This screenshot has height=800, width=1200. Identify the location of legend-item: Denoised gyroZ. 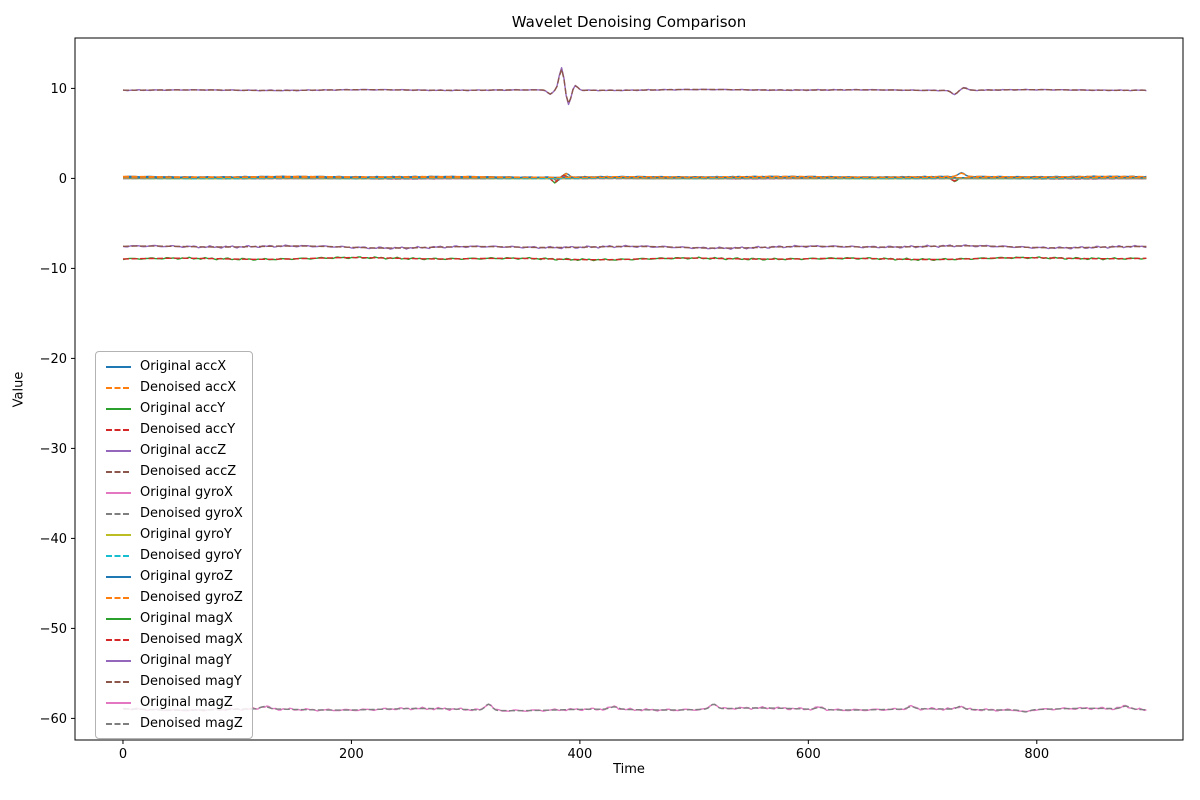
(174, 597).